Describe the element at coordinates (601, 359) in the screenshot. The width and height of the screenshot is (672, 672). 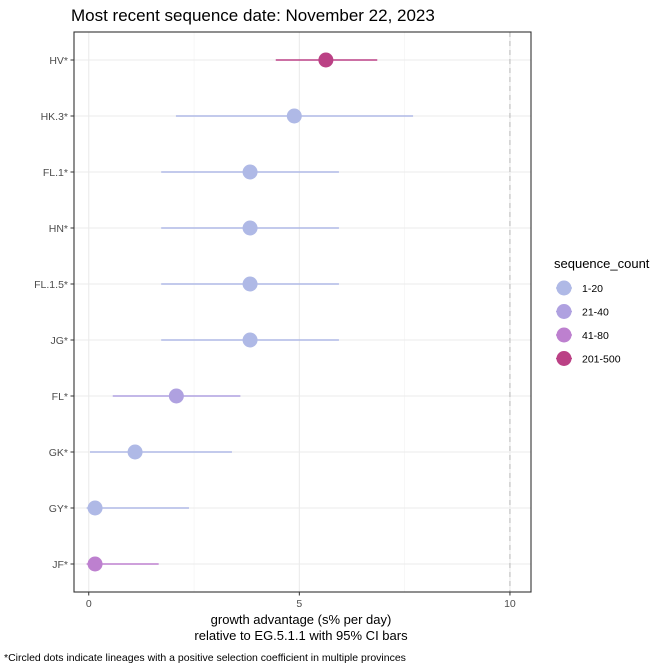
I see `legend-label: 201-500` at that location.